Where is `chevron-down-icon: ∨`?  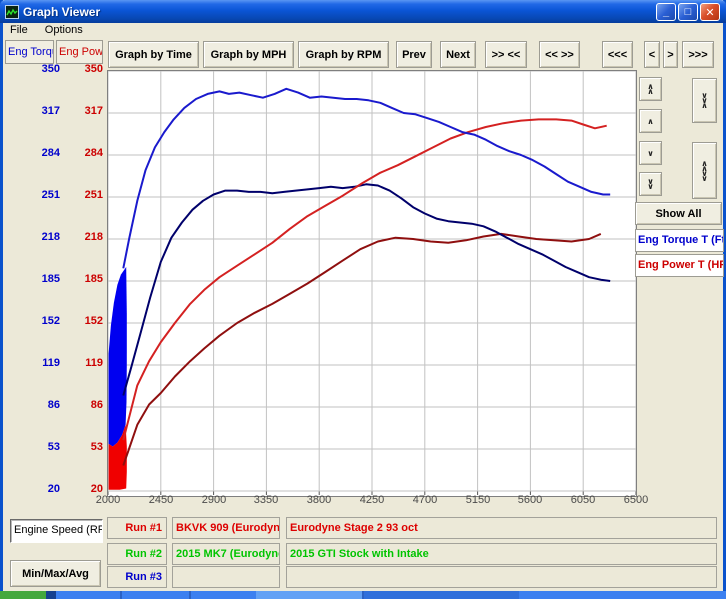
chevron-down-icon: ∨ is located at coordinates (650, 153).